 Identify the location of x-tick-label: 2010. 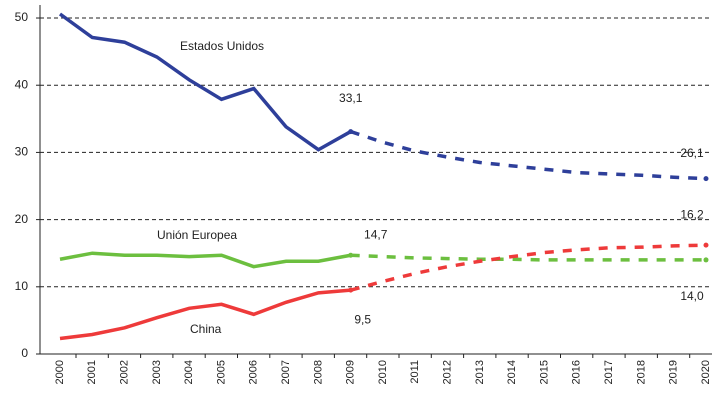
(383, 372).